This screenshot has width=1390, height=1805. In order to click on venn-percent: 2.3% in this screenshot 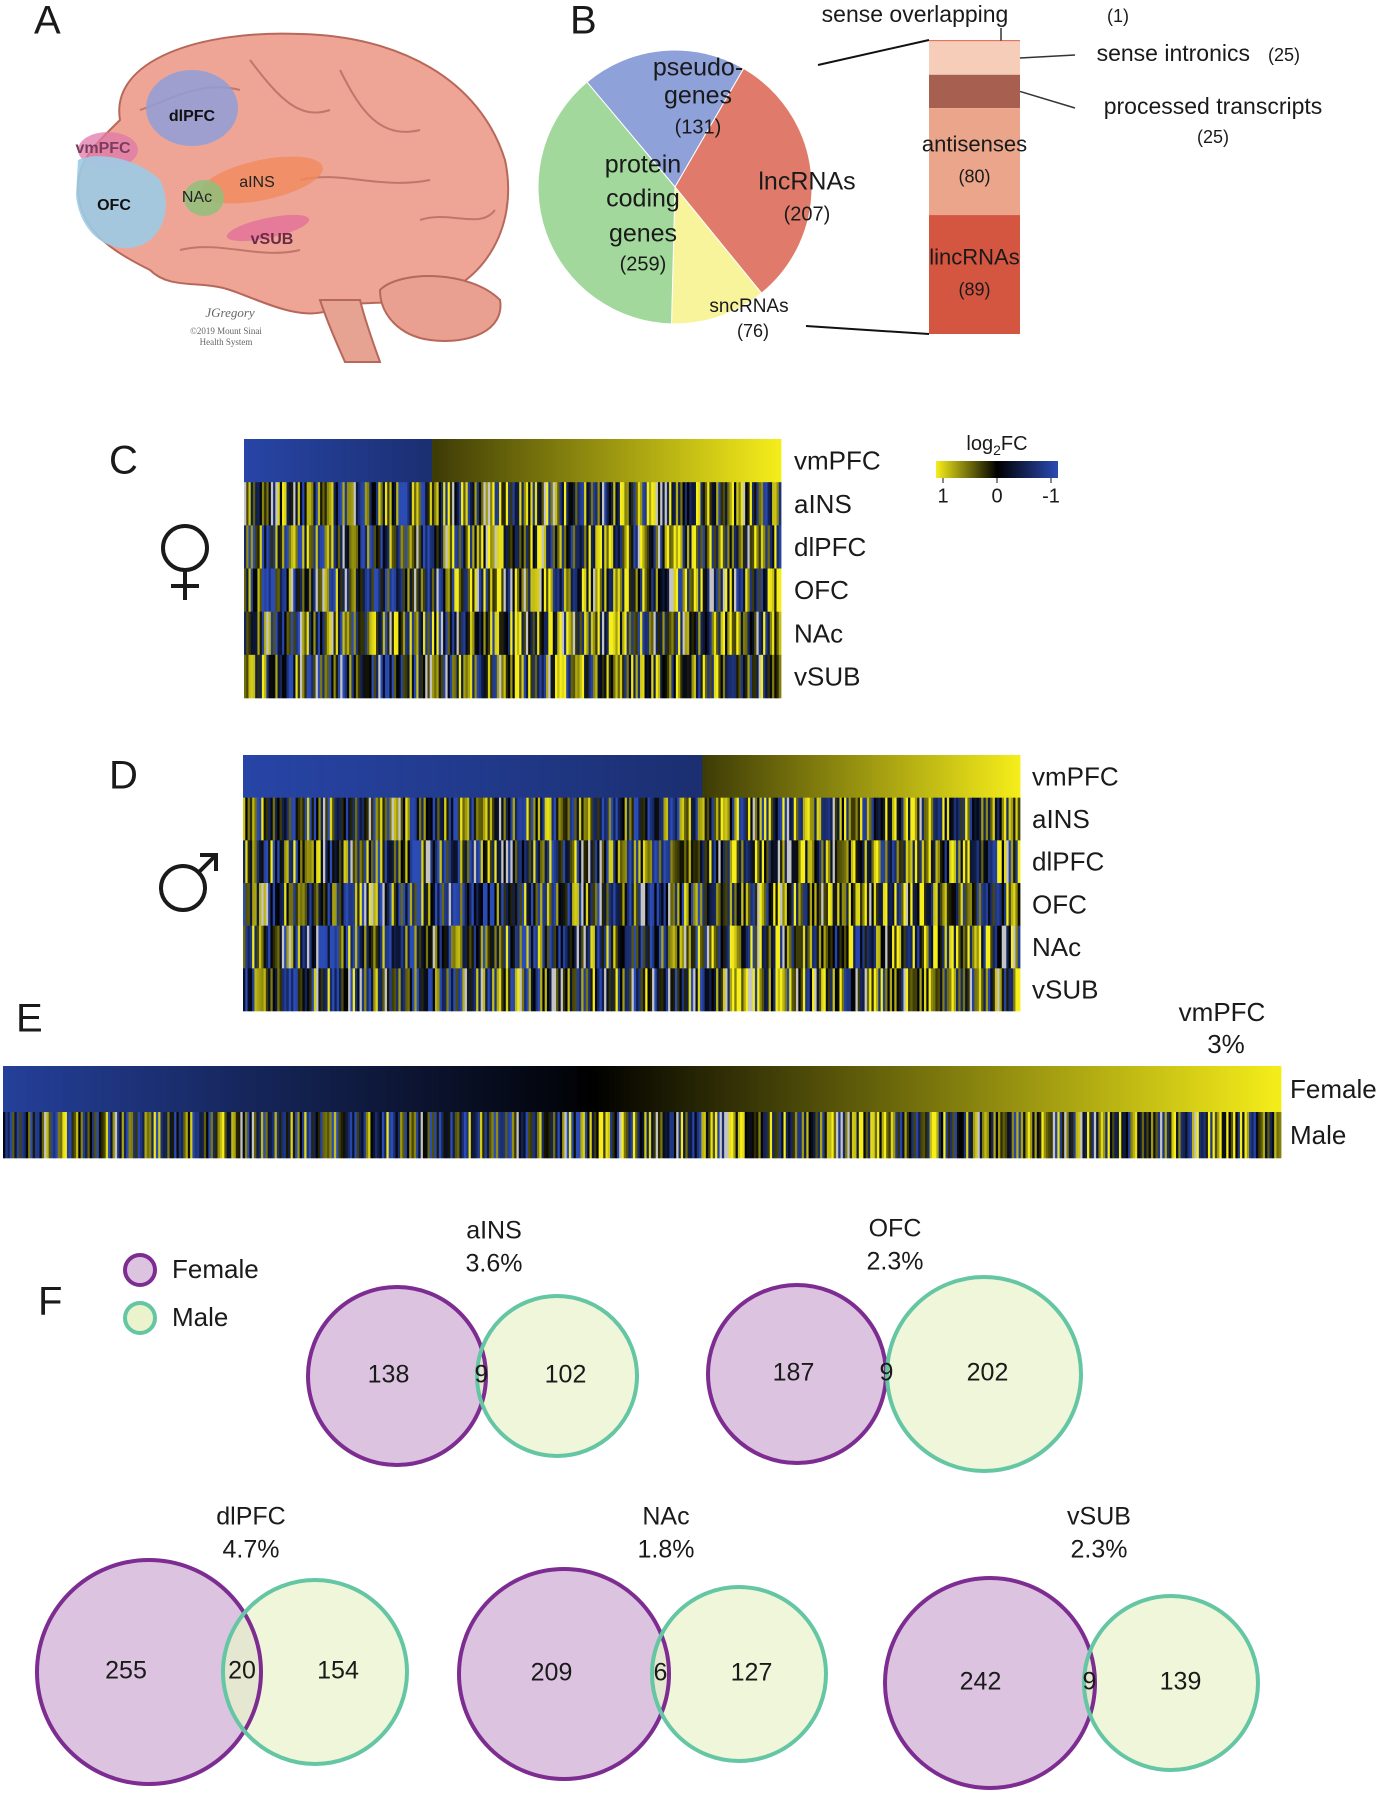, I will do `click(1099, 1550)`.